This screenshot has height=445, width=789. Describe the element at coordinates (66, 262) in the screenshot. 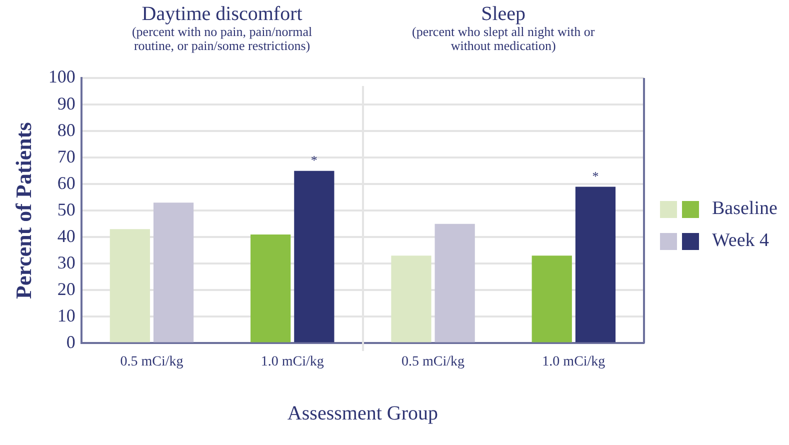

I see `y-tick-label: 30` at that location.